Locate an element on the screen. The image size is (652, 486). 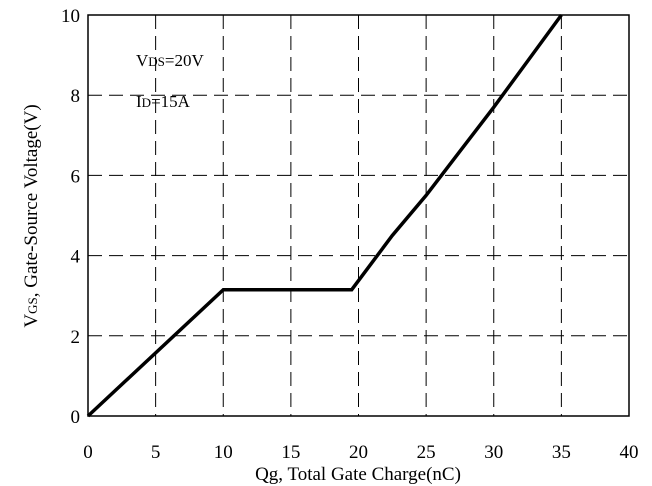
y-axis-title: VGS, Gate-Source Voltage(V) is located at coordinates (31, 215).